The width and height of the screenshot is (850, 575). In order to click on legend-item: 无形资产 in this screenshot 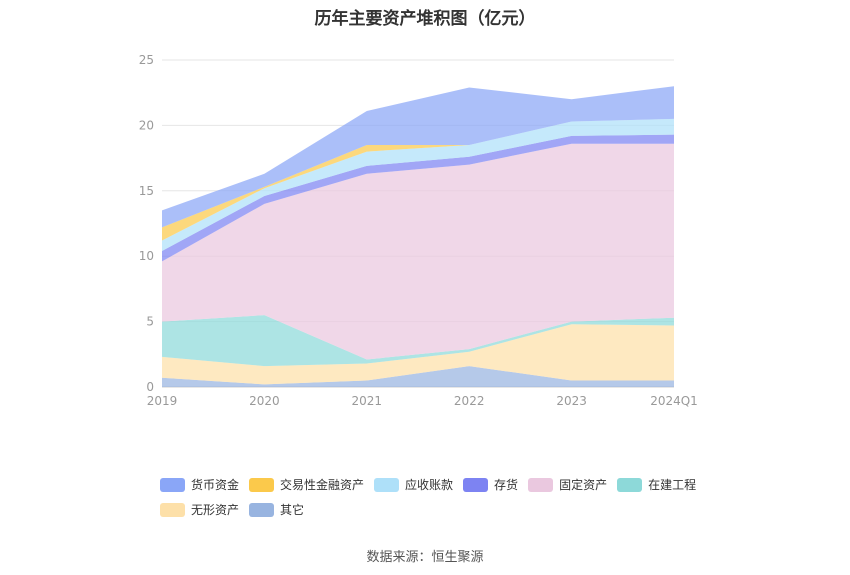, I will do `click(199, 509)`.